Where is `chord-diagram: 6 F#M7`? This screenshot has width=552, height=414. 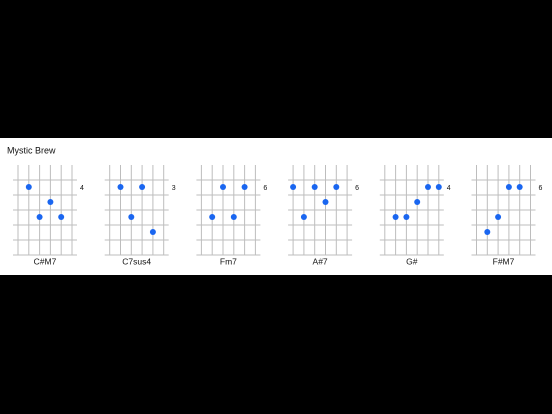
chord-diagram: 6 F#M7 is located at coordinates (507, 215).